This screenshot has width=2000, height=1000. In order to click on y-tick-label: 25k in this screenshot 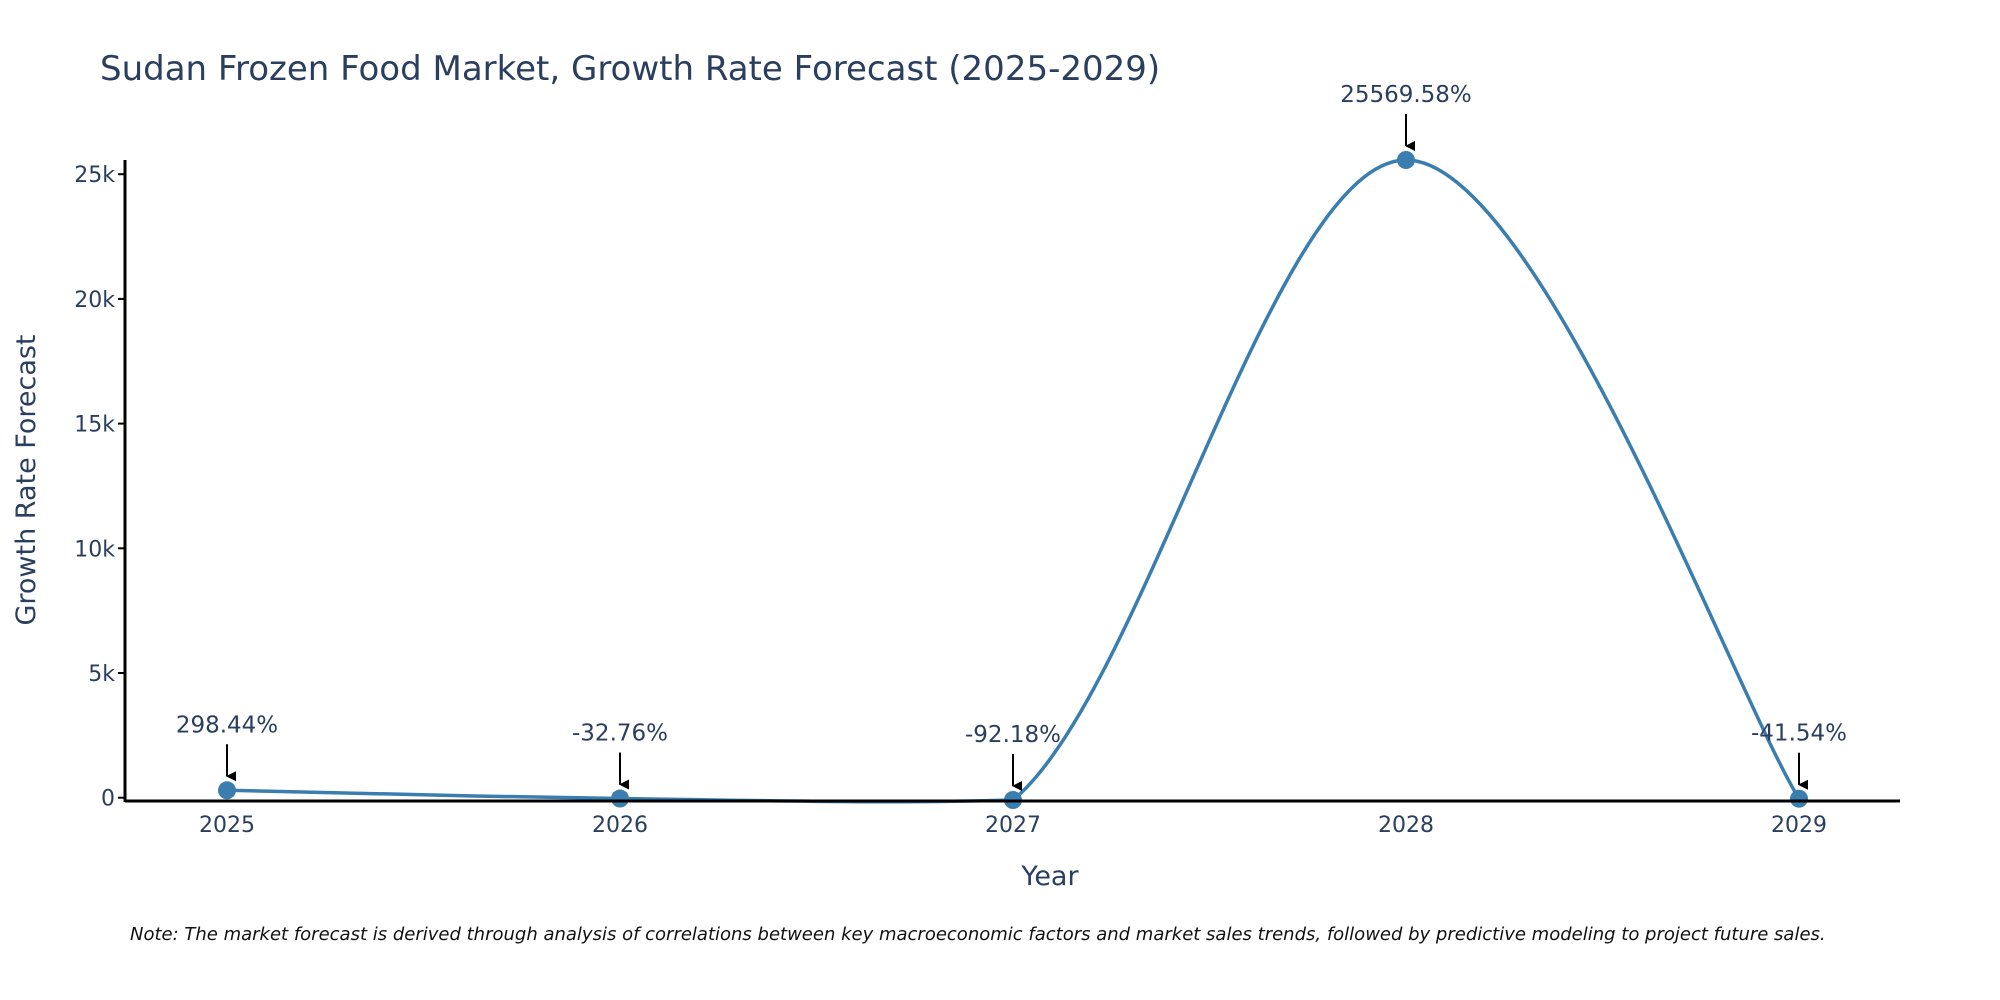, I will do `click(94, 175)`.